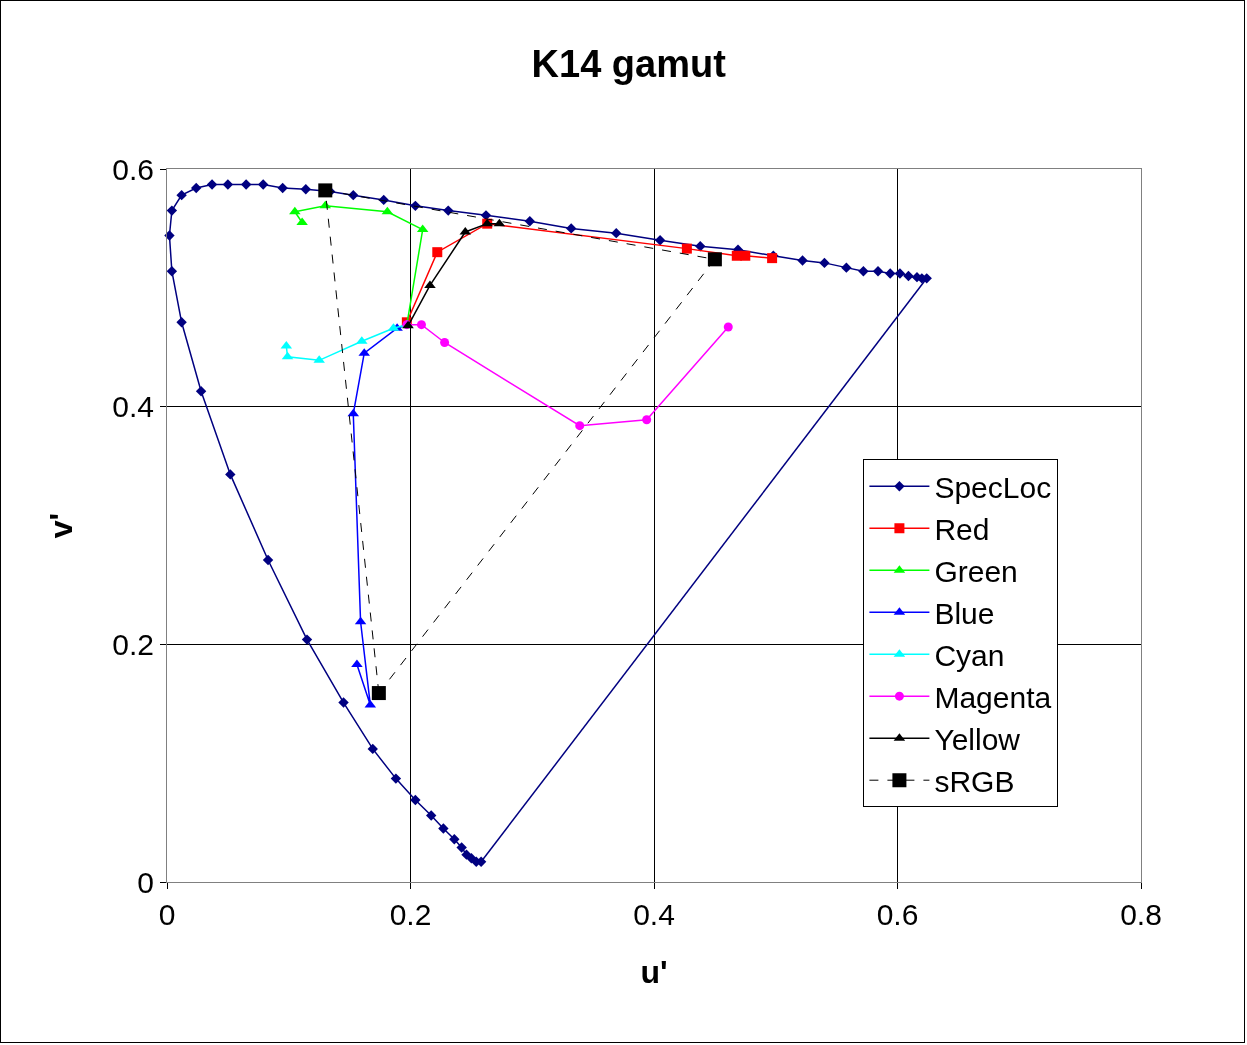 Image resolution: width=1247 pixels, height=1045 pixels. What do you see at coordinates (977, 739) in the screenshot?
I see `legend-label: Yellow` at bounding box center [977, 739].